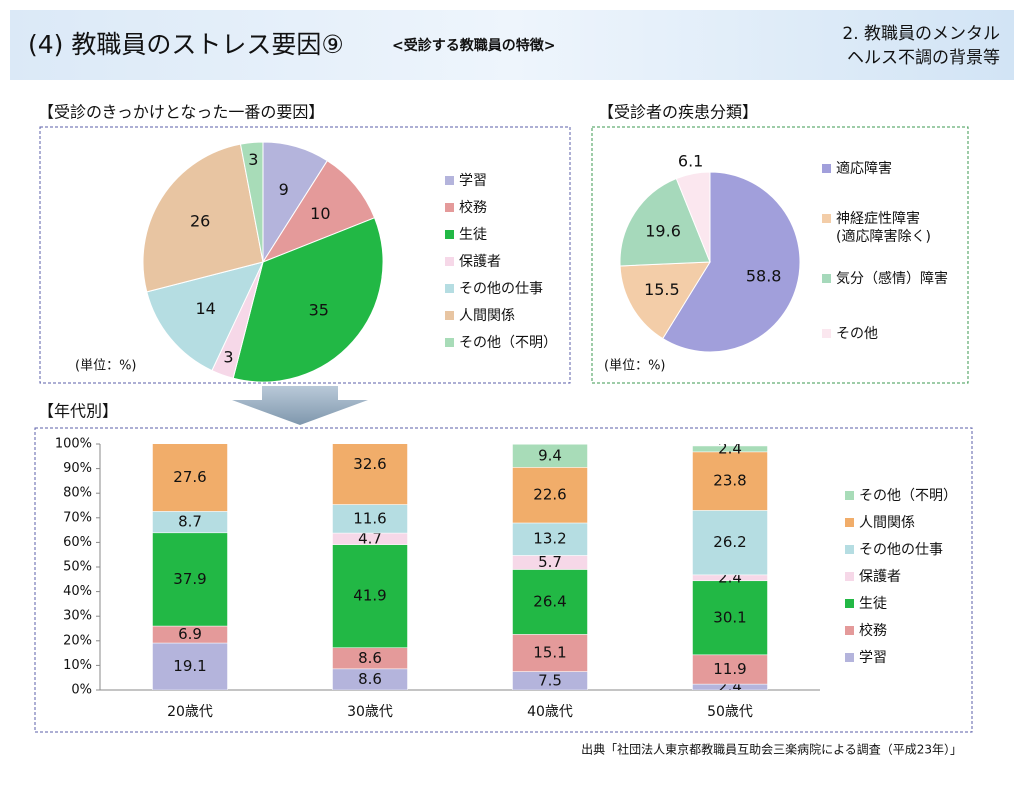 The width and height of the screenshot is (1024, 786). I want to click on chart-title: 【受診者の疾患分類】, so click(678, 112).